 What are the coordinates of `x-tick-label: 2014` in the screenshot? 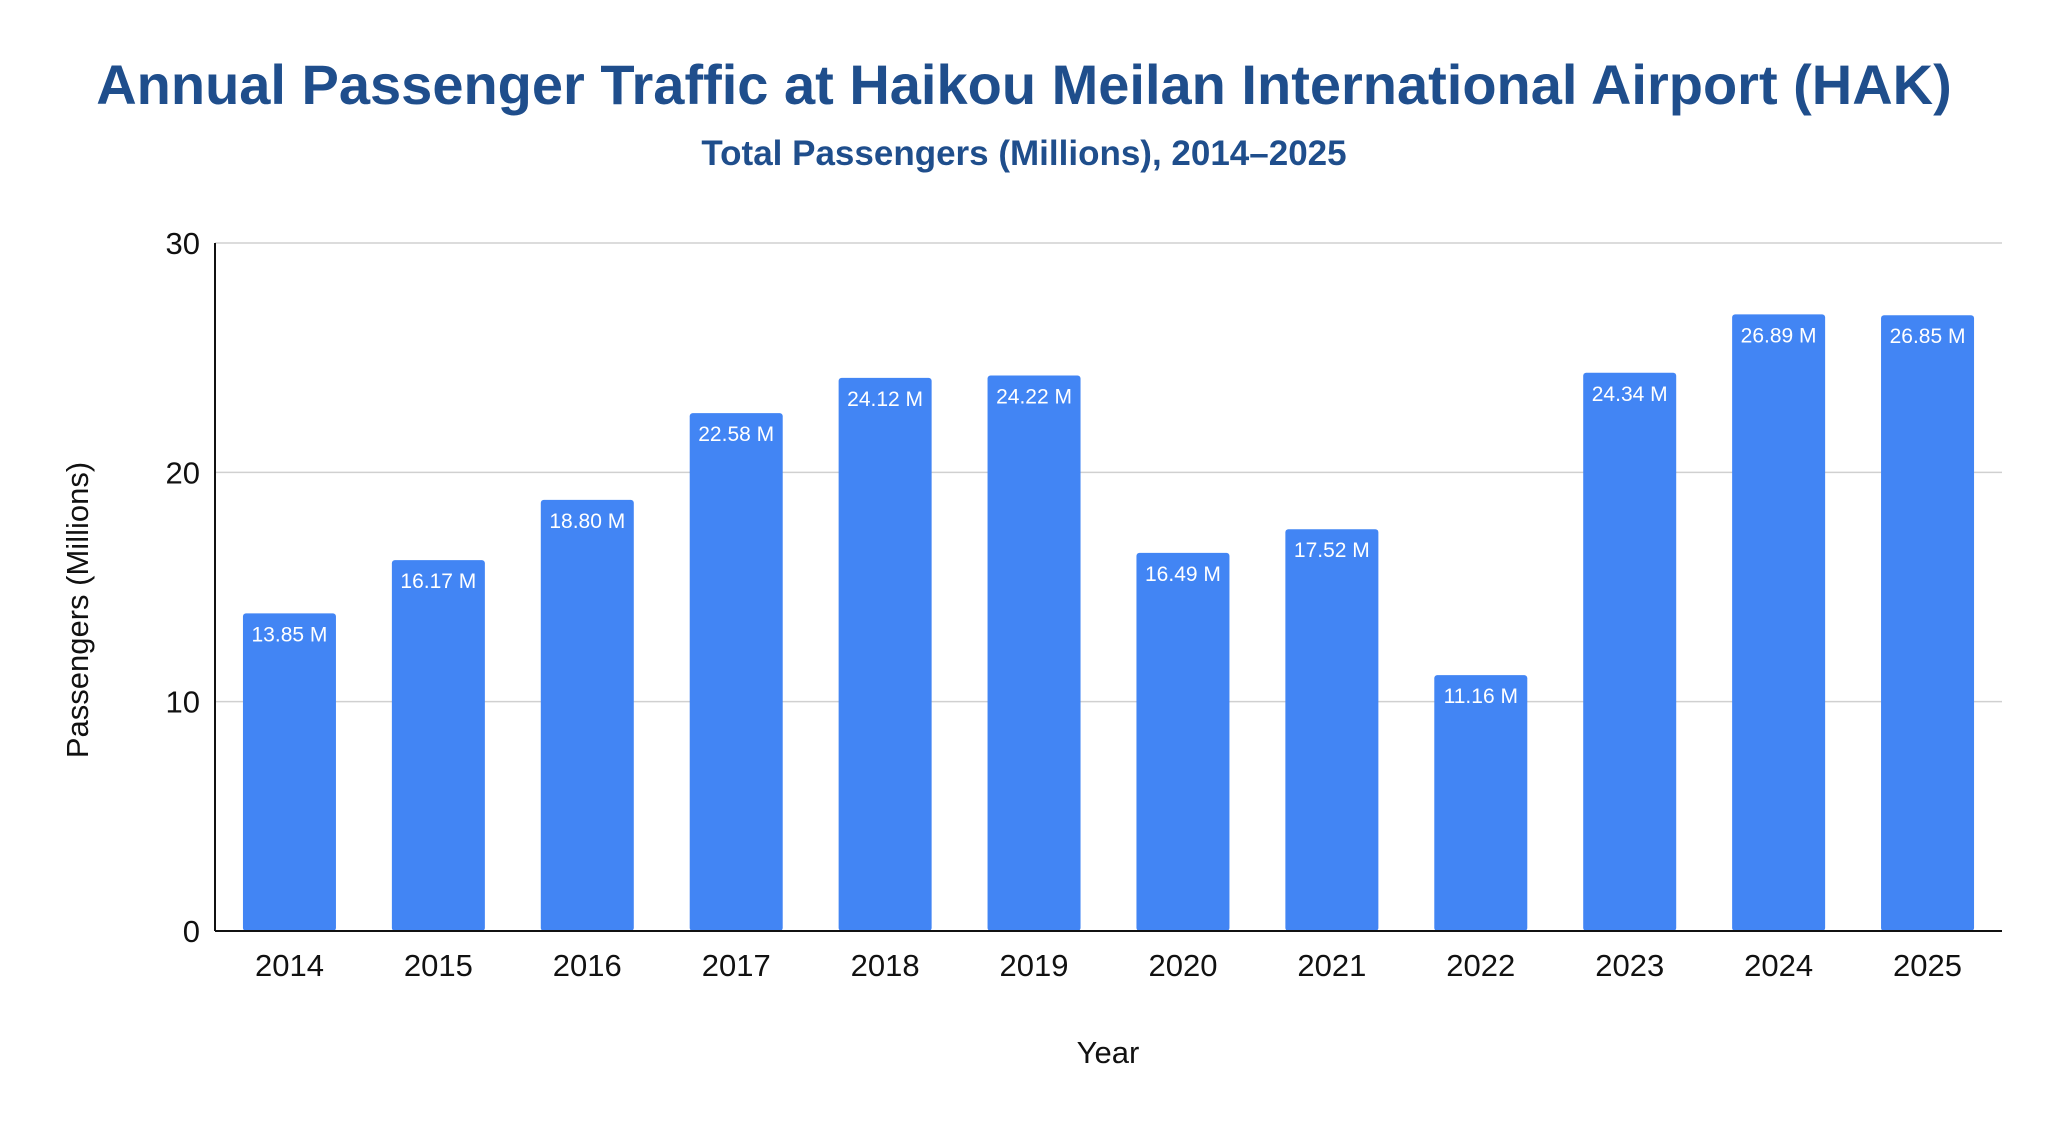 It's located at (289, 965).